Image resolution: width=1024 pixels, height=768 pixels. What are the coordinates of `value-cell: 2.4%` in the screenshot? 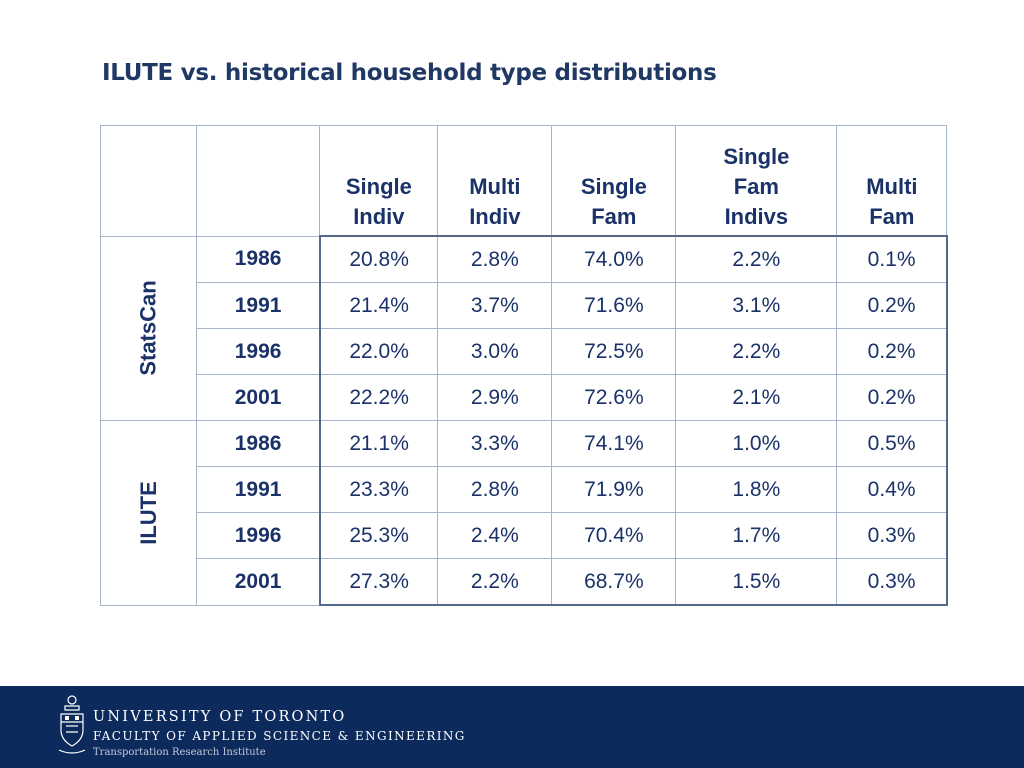 It's located at (495, 535).